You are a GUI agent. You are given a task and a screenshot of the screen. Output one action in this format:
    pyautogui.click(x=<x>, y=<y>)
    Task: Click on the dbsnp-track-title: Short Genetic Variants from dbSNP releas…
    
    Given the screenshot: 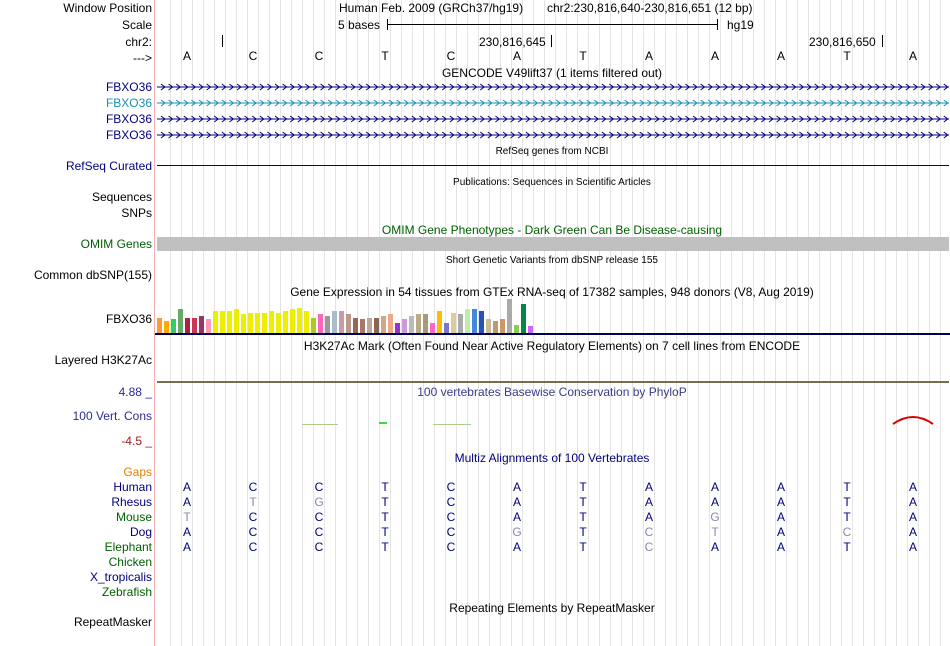 What is the action you would take?
    pyautogui.click(x=552, y=260)
    